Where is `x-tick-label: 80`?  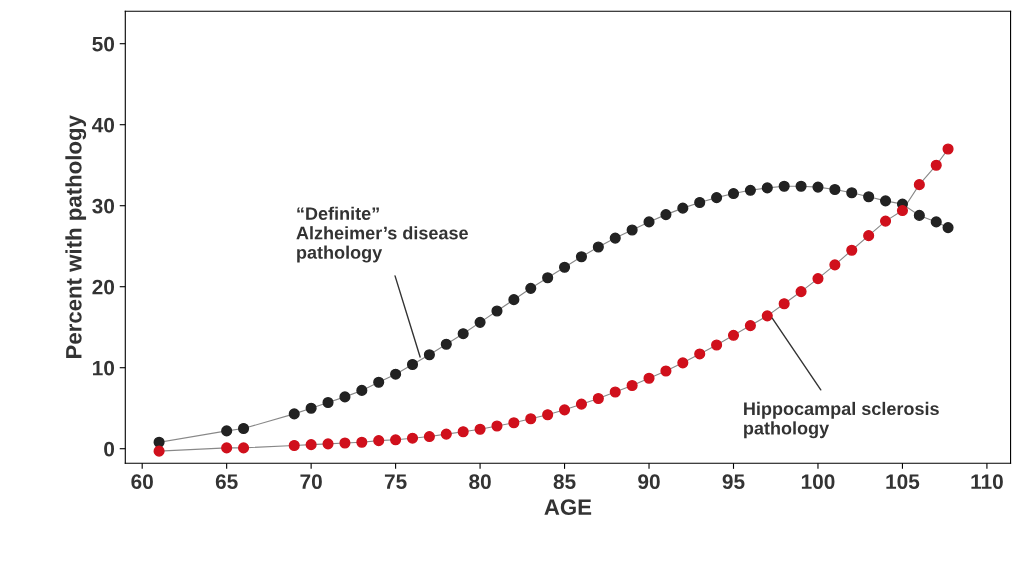 x-tick-label: 80 is located at coordinates (480, 482).